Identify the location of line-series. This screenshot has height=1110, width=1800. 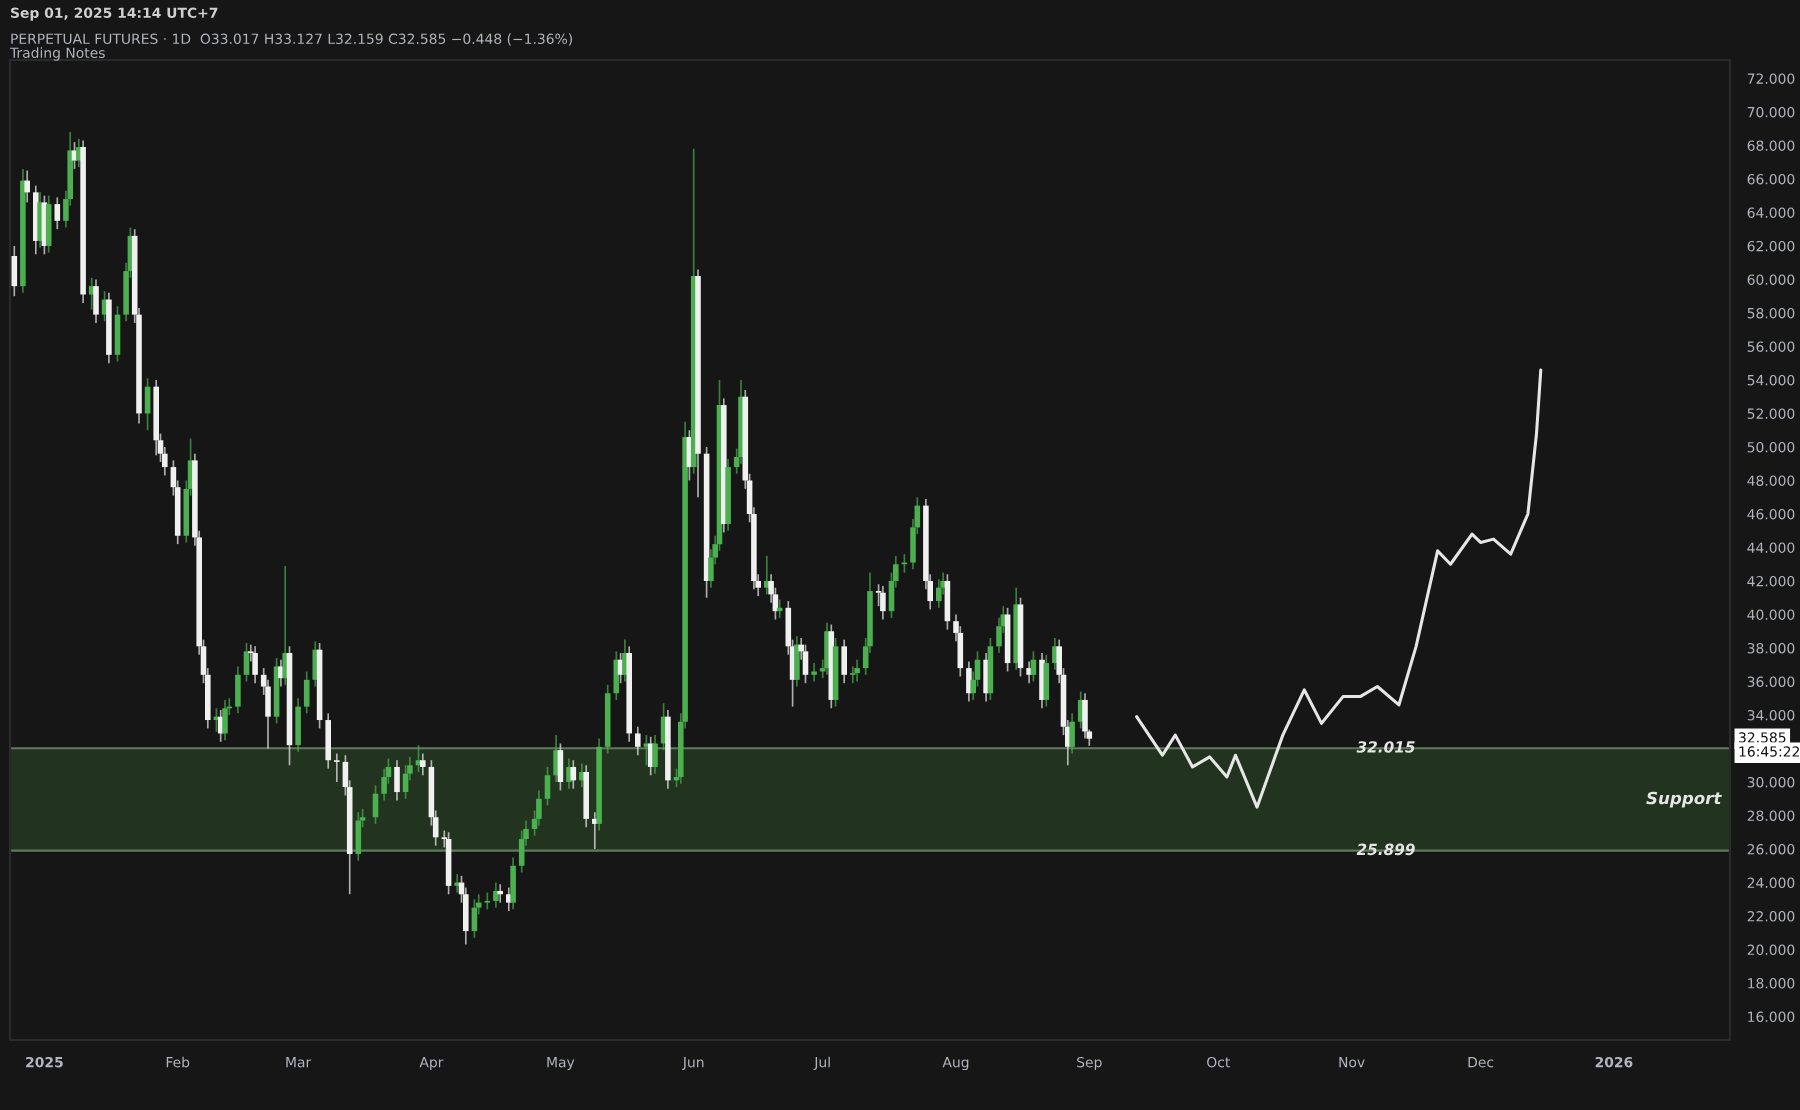
(1339, 588).